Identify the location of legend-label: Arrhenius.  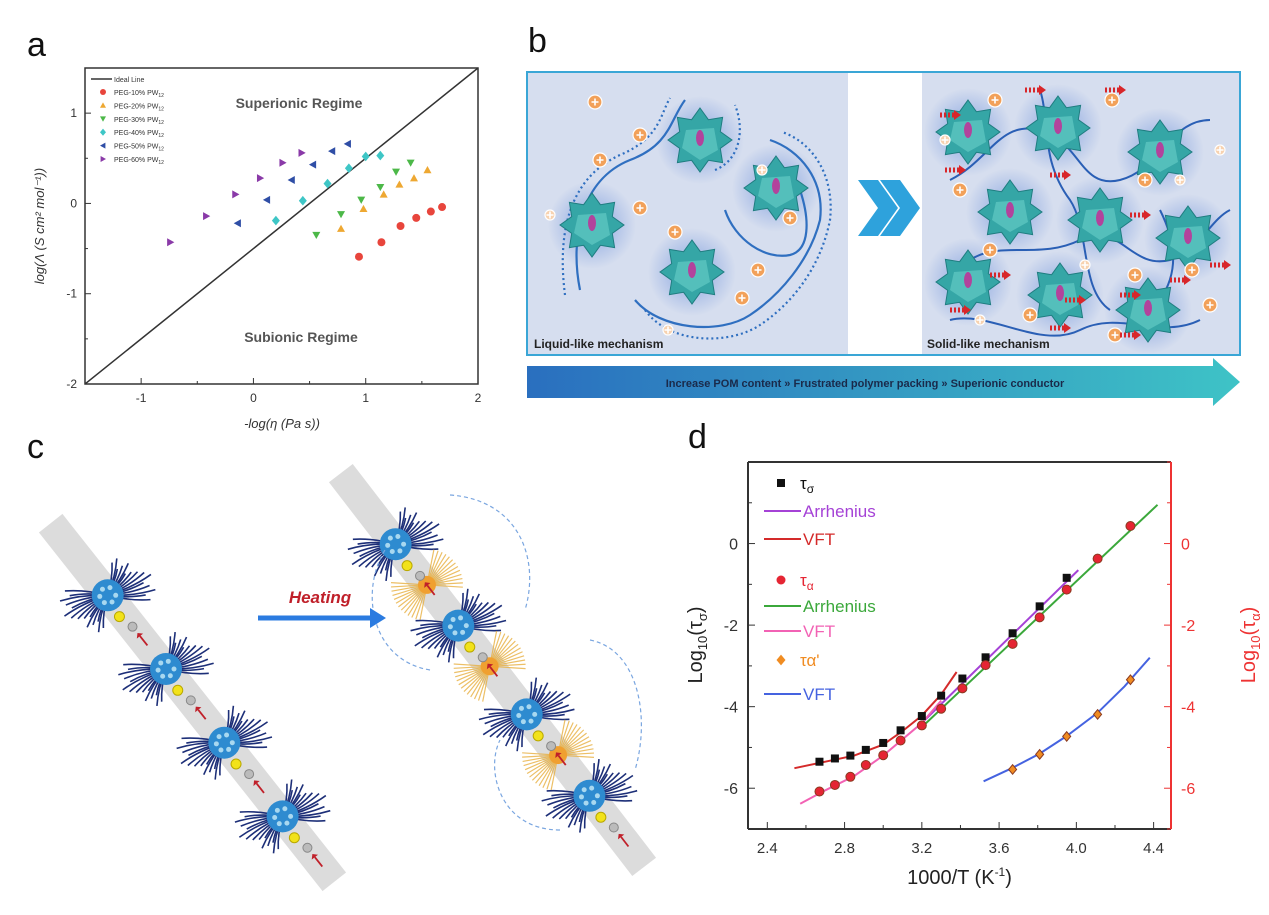
(839, 606).